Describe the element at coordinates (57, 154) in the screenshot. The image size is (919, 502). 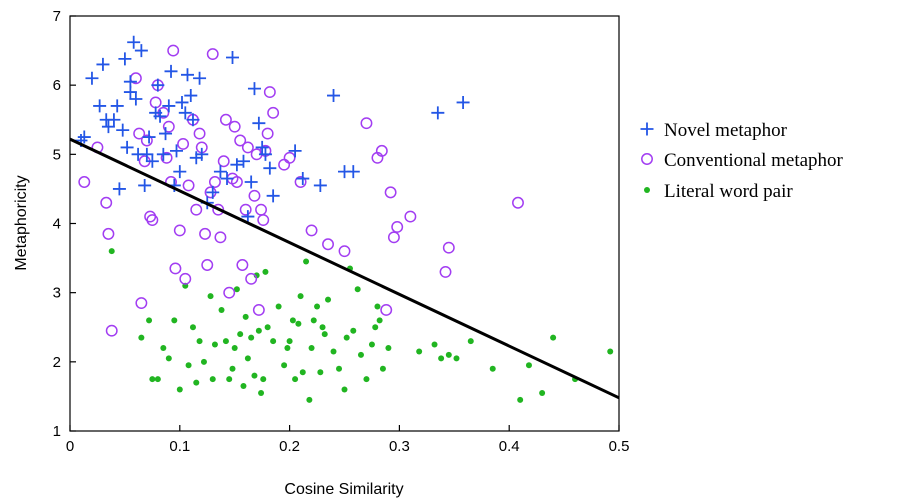
I see `y-tick-label: 5` at that location.